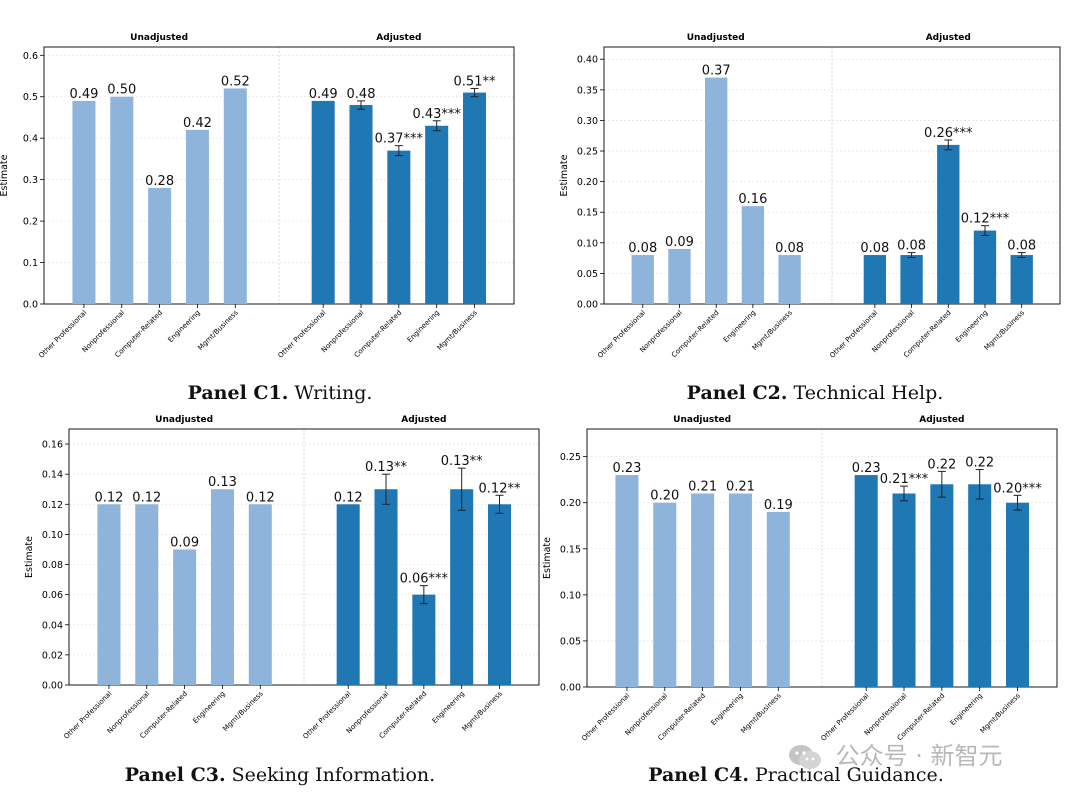  What do you see at coordinates (30, 56) in the screenshot?
I see `y-tick-label: 0.6` at bounding box center [30, 56].